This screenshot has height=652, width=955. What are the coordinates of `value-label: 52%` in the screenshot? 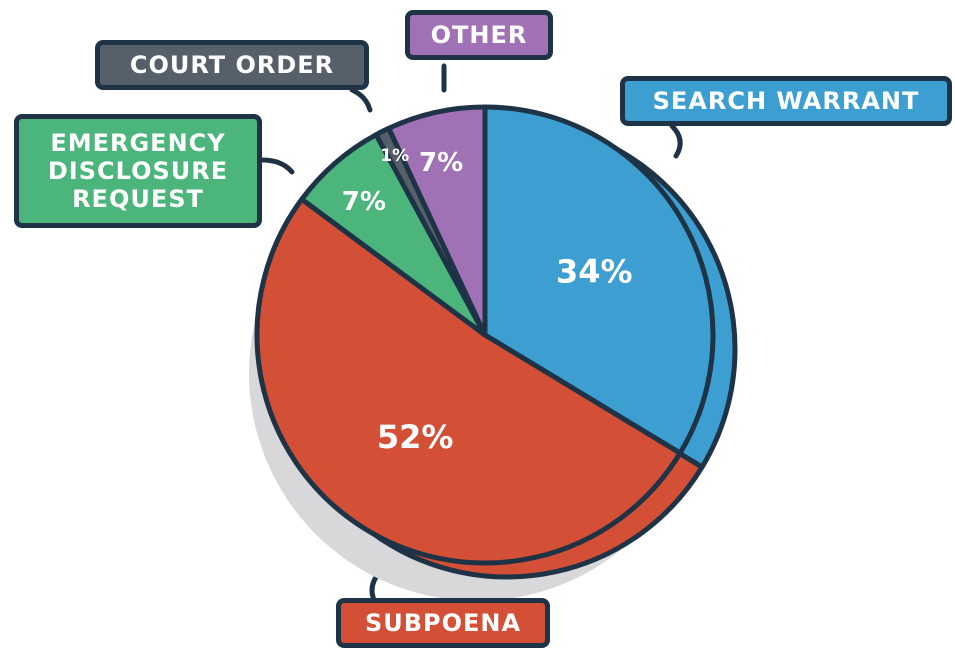 It's located at (415, 437).